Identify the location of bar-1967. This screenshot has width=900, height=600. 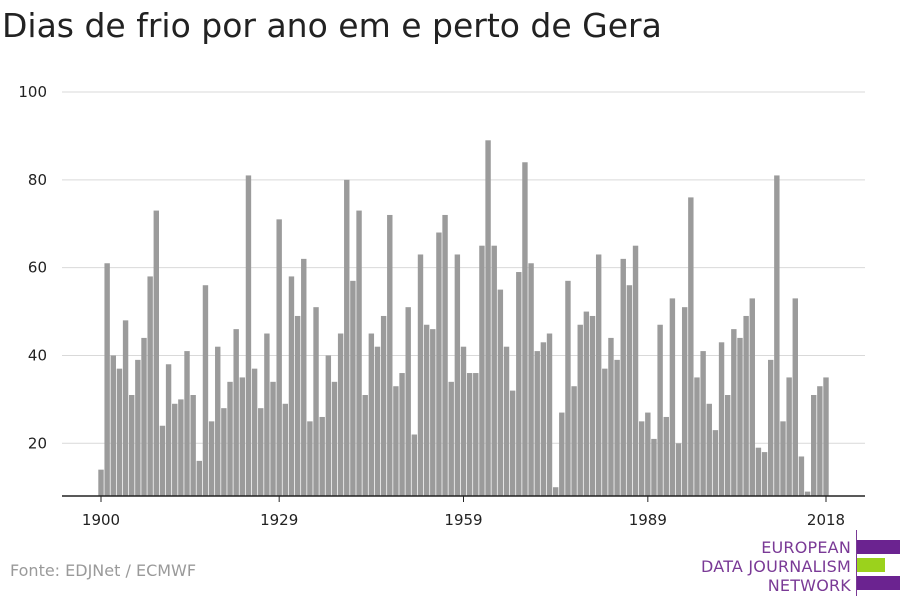
(512, 443).